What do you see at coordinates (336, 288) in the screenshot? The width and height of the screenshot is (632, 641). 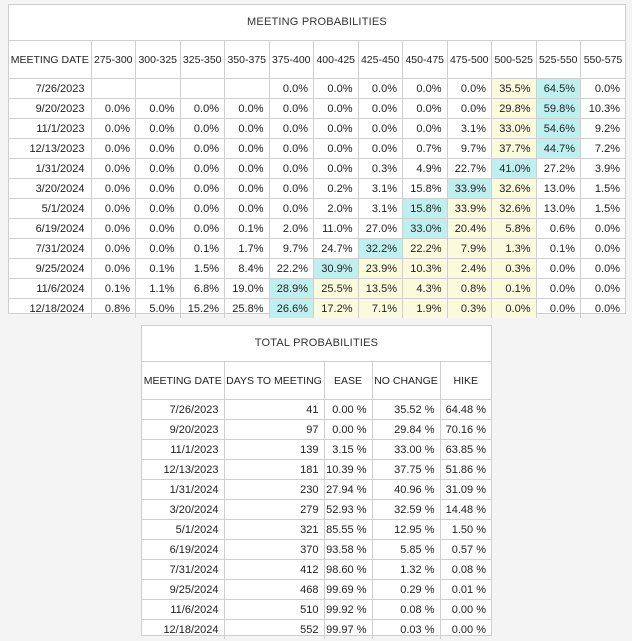 I see `probability-cell: 25.5%` at bounding box center [336, 288].